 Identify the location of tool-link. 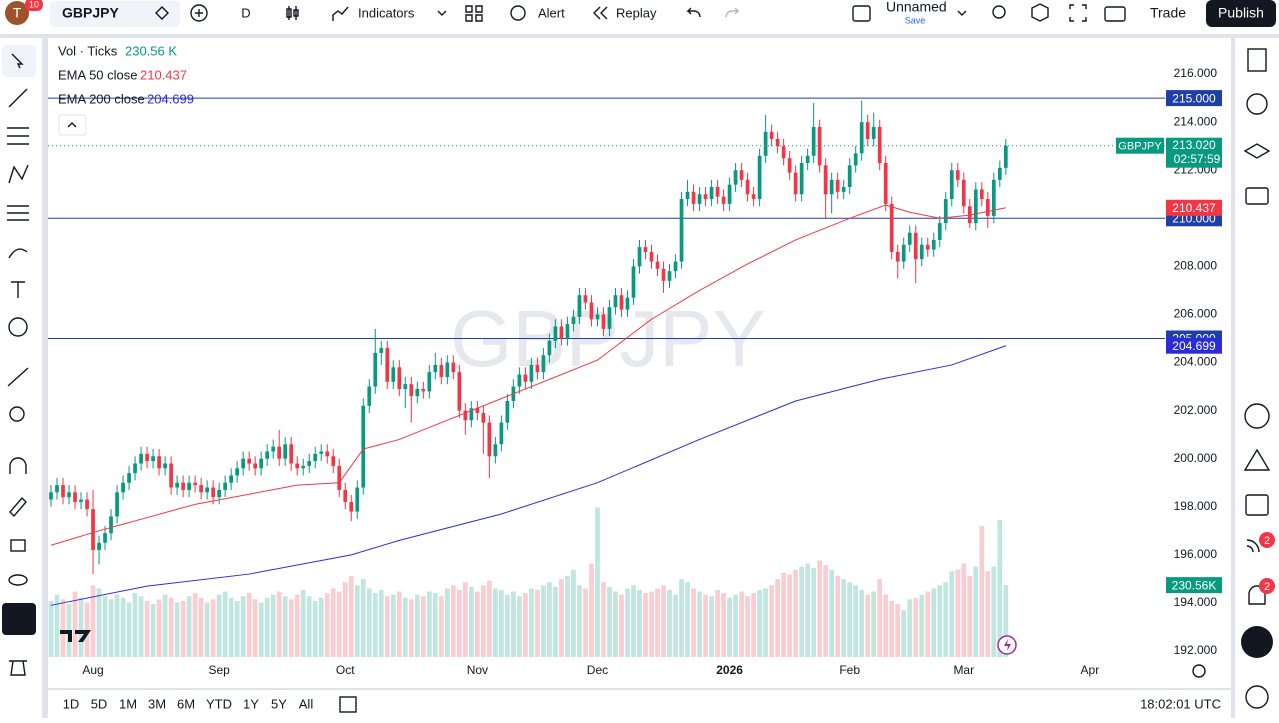
(19, 619).